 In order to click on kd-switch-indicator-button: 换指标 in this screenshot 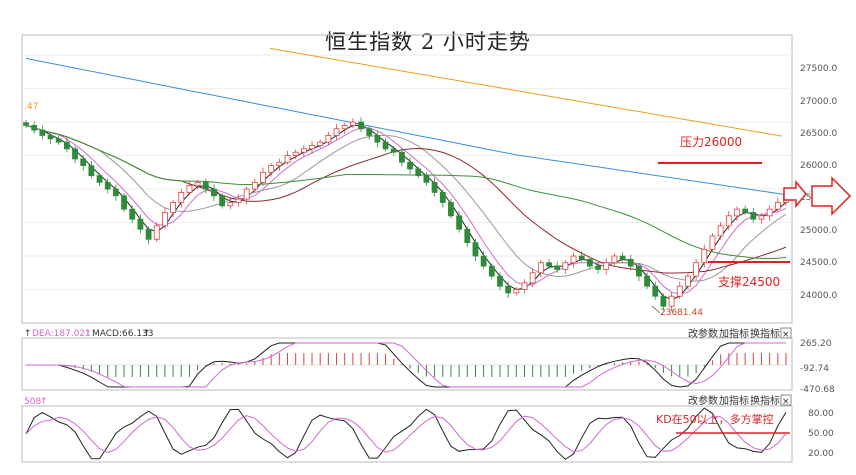, I will do `click(765, 400)`.